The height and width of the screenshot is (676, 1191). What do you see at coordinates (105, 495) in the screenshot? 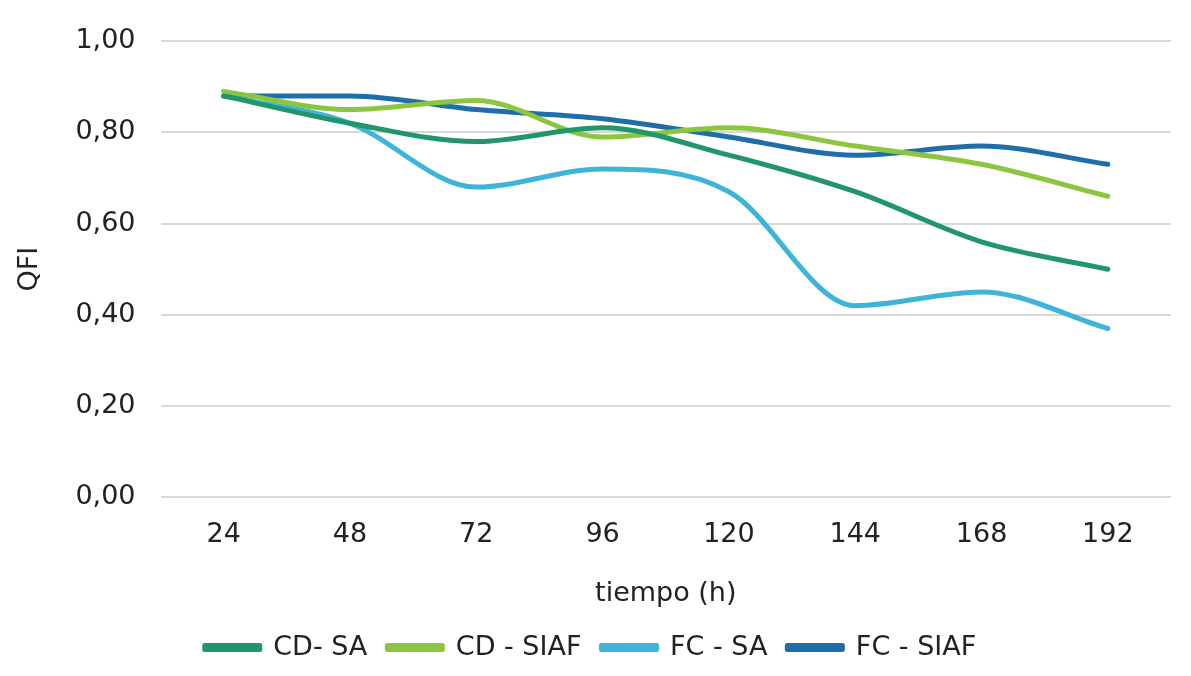
I see `y-tick-label: 0,00` at bounding box center [105, 495].